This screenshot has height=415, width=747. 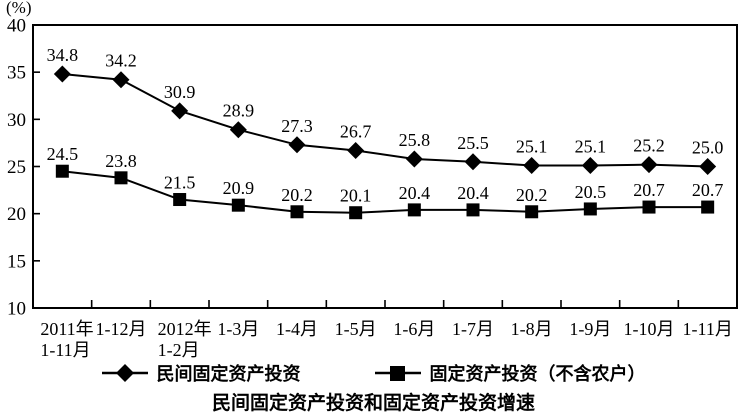 I want to click on legend-label-series2: 固定资产投资（不含农户）, so click(x=537, y=374).